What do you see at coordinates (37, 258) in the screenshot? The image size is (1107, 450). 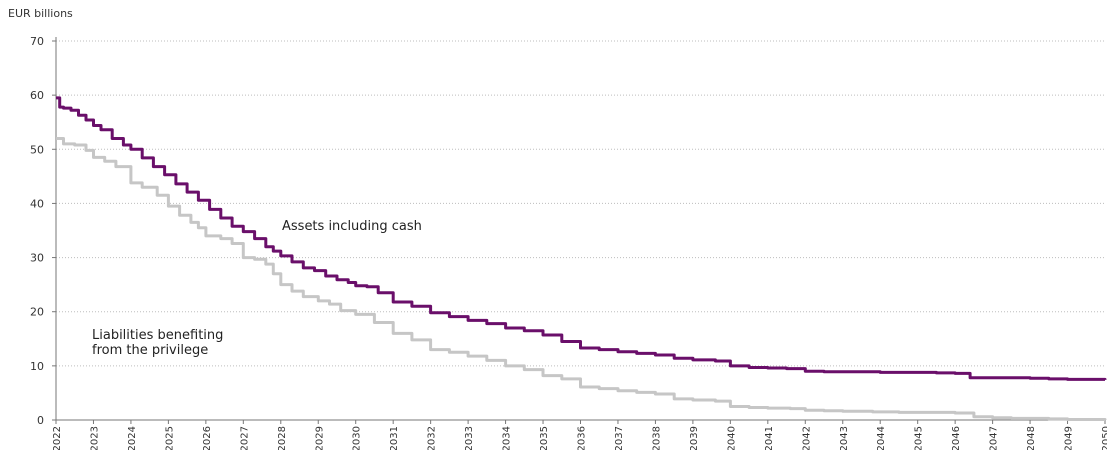 I see `y-tick-label-30: 30` at bounding box center [37, 258].